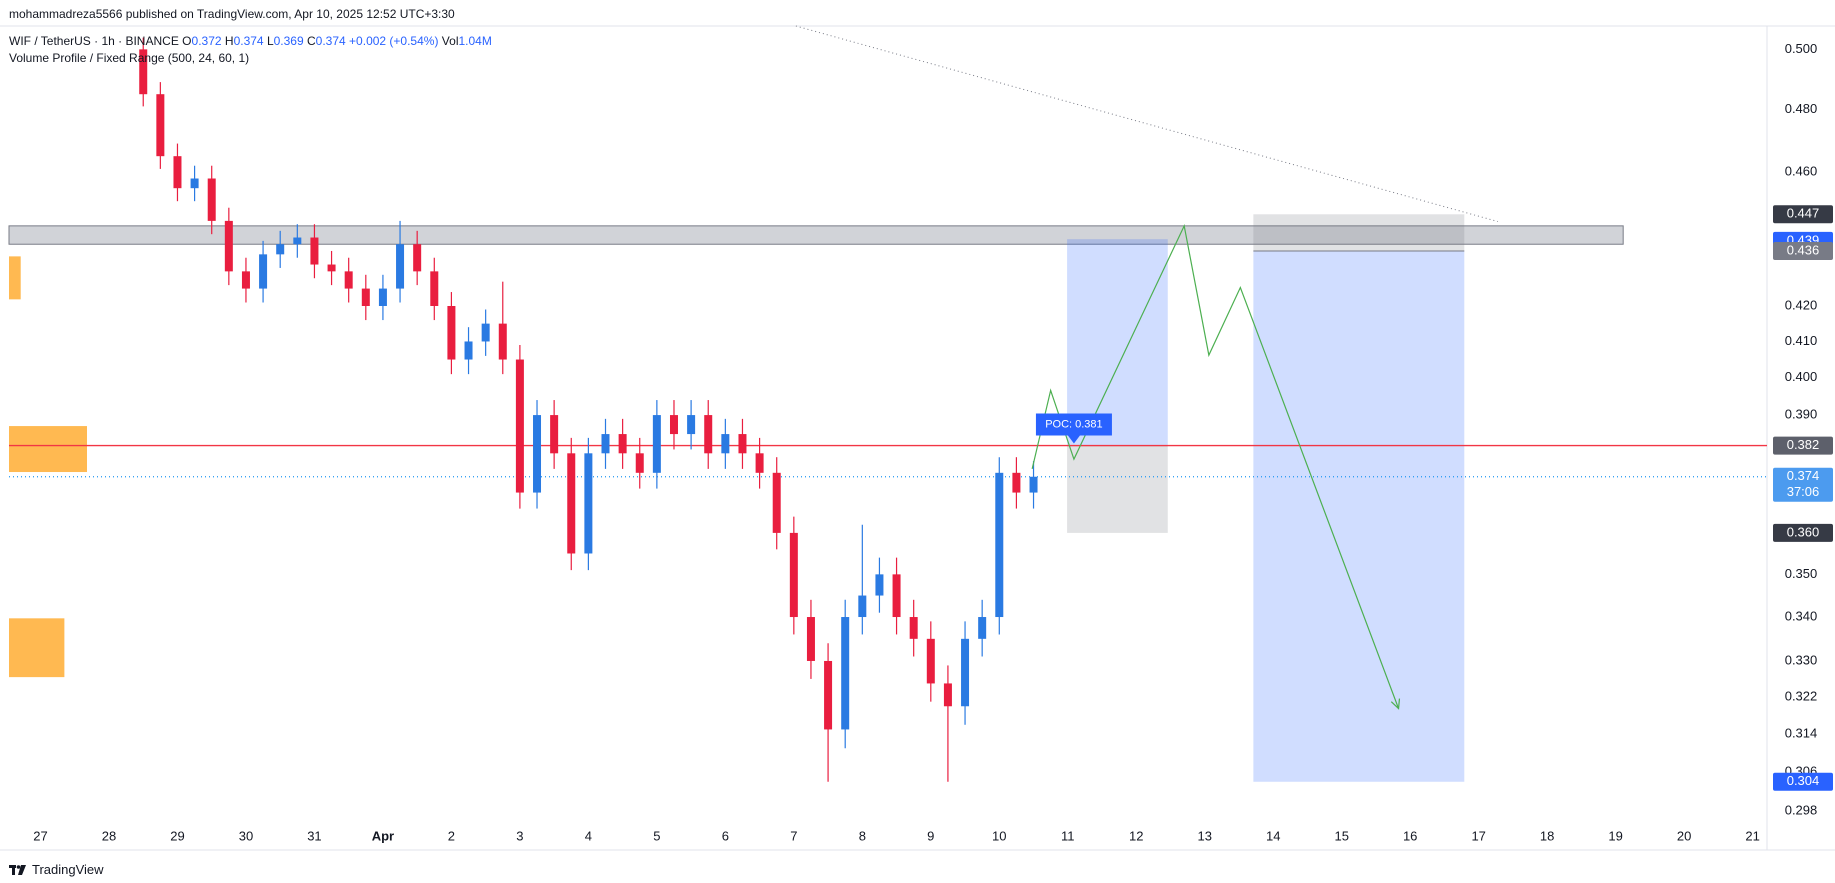 The width and height of the screenshot is (1835, 883). I want to click on y-tick-label: 0.480, so click(1801, 108).